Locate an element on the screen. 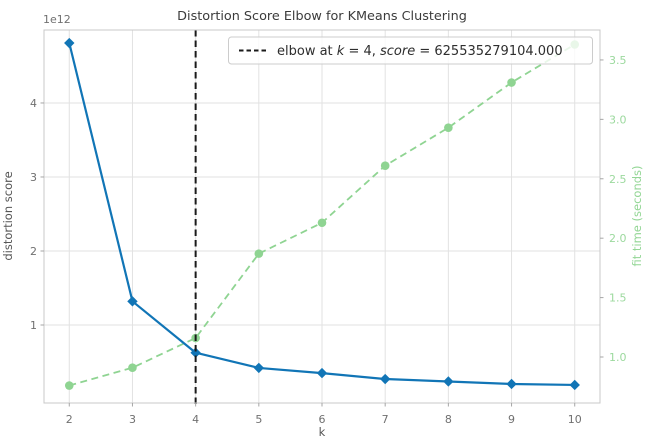 This screenshot has height=439, width=655. y-right-tick-label: 2.5 is located at coordinates (618, 179).